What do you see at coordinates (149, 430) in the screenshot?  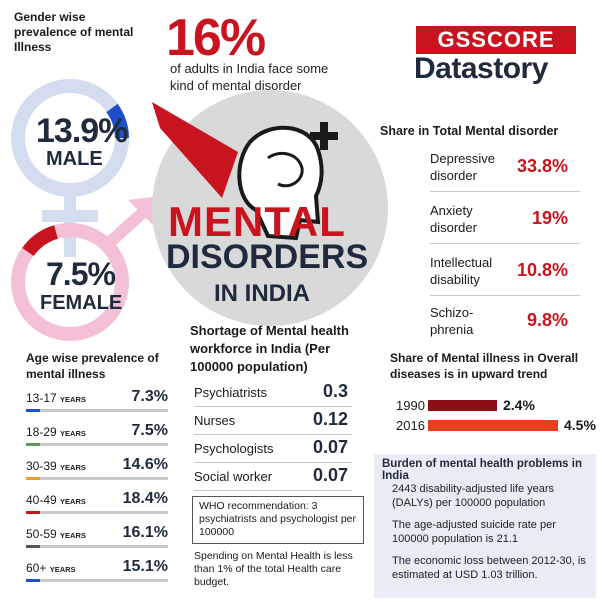 I see `age-value: 7.5%` at bounding box center [149, 430].